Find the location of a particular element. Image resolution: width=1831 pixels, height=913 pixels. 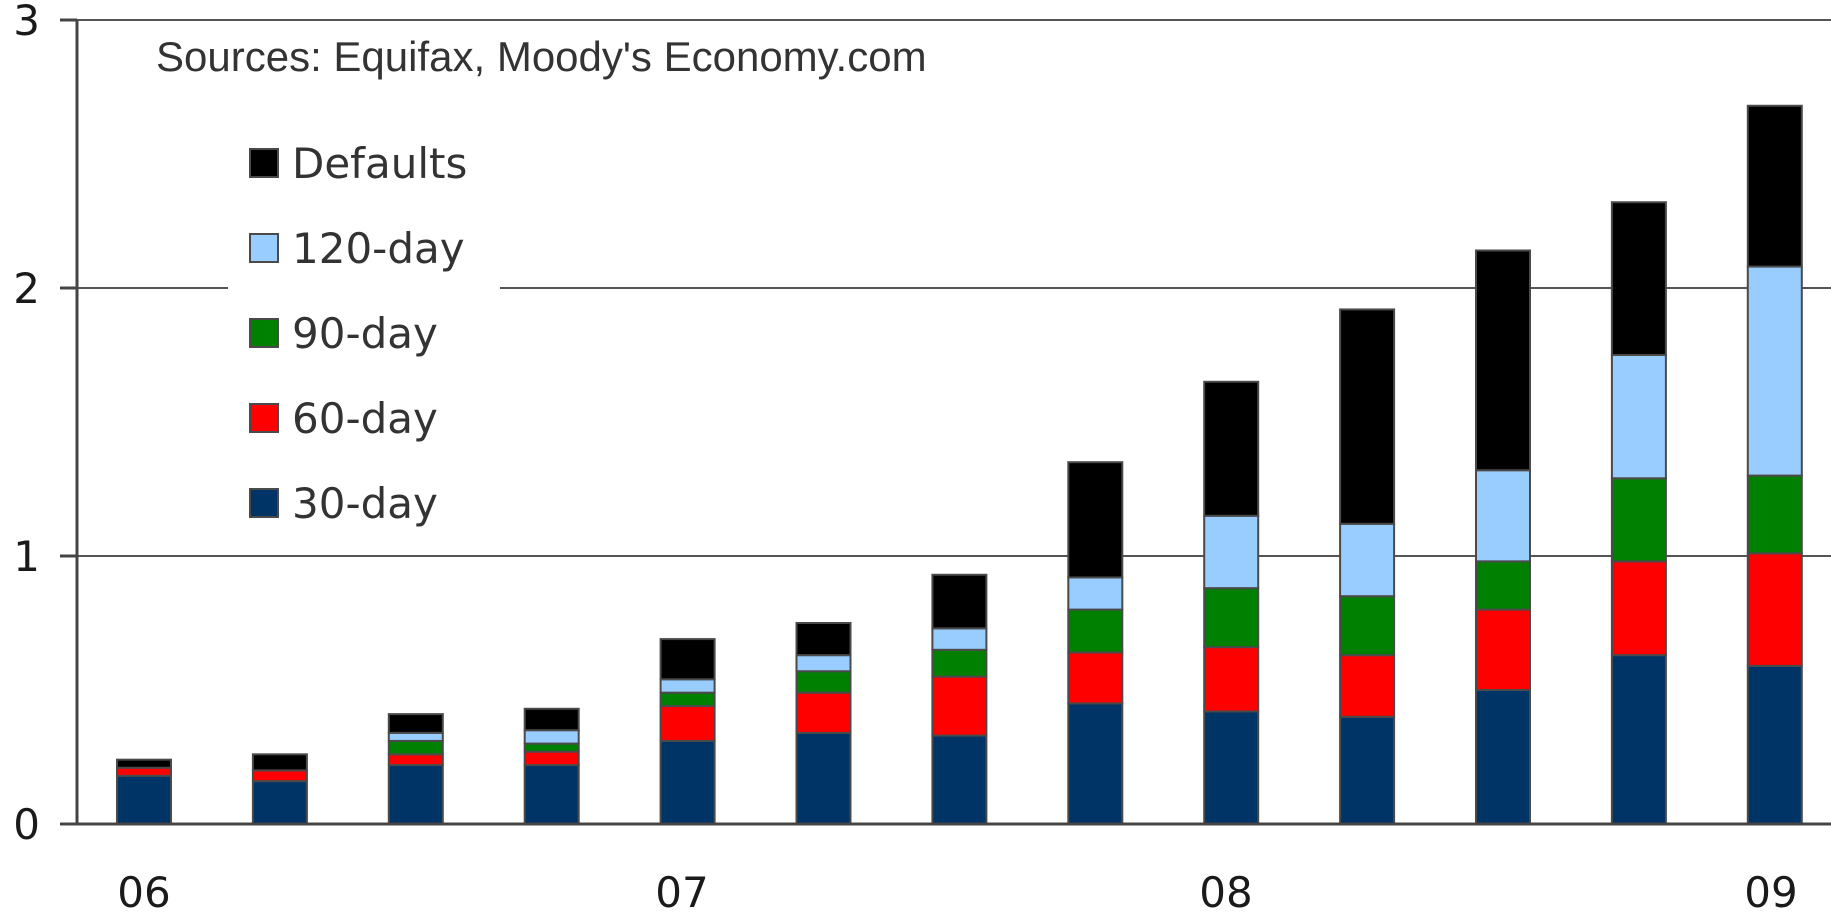

x-tick-label: 07 is located at coordinates (681, 890).